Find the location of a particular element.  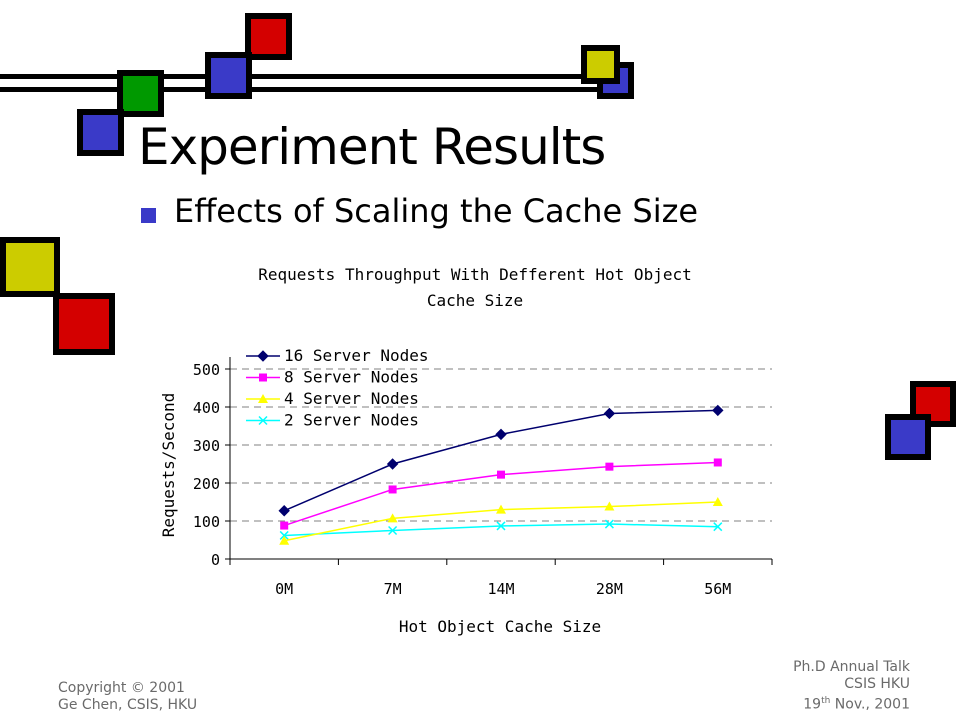

data-point-16-server-nodes-28M is located at coordinates (609, 413).